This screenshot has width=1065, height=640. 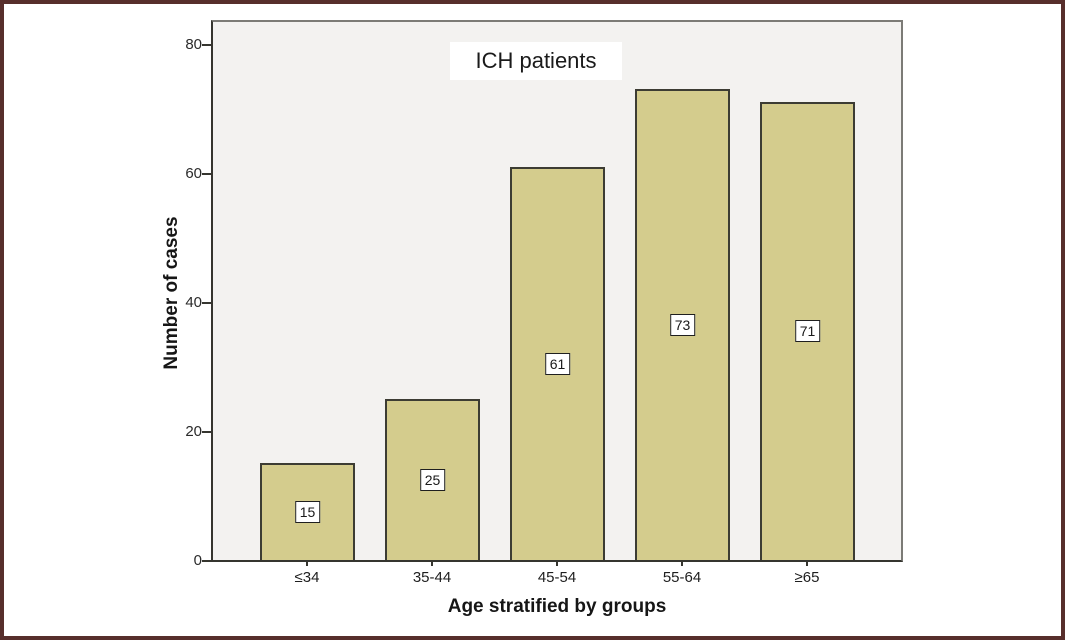 I want to click on bar: 71, so click(x=807, y=331).